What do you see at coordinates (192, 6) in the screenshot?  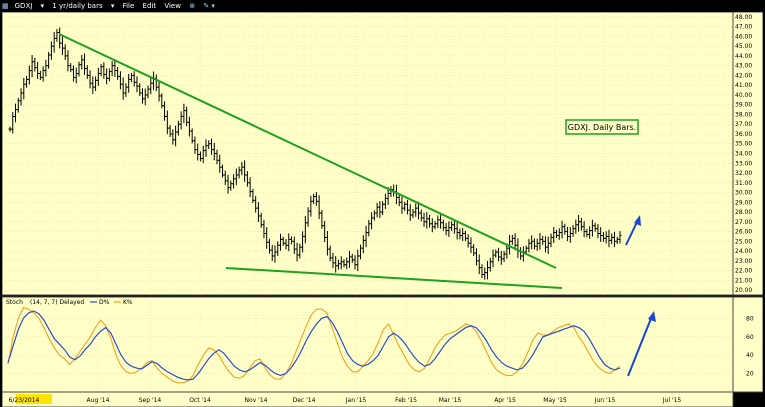 I see `zoom-icon: ⊕` at bounding box center [192, 6].